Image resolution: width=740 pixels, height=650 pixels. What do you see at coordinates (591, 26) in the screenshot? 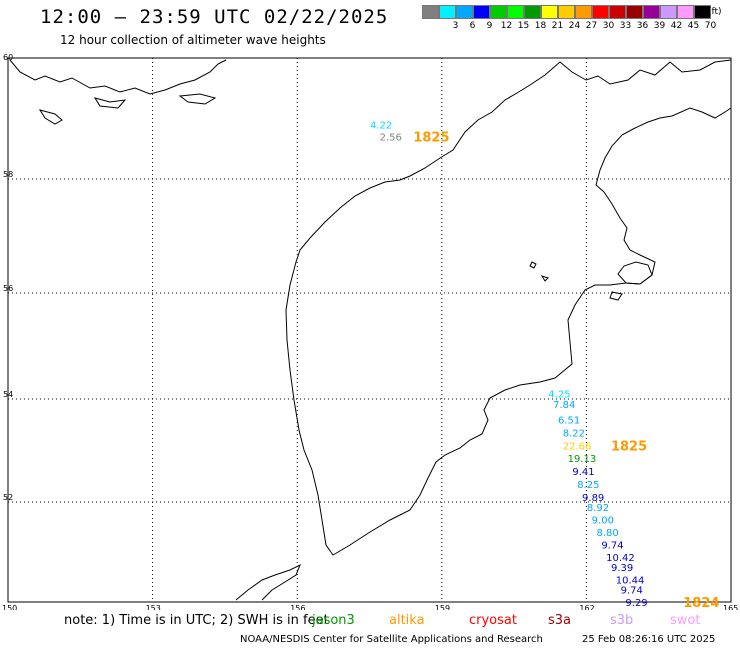
I see `legend-label: 27` at bounding box center [591, 26].